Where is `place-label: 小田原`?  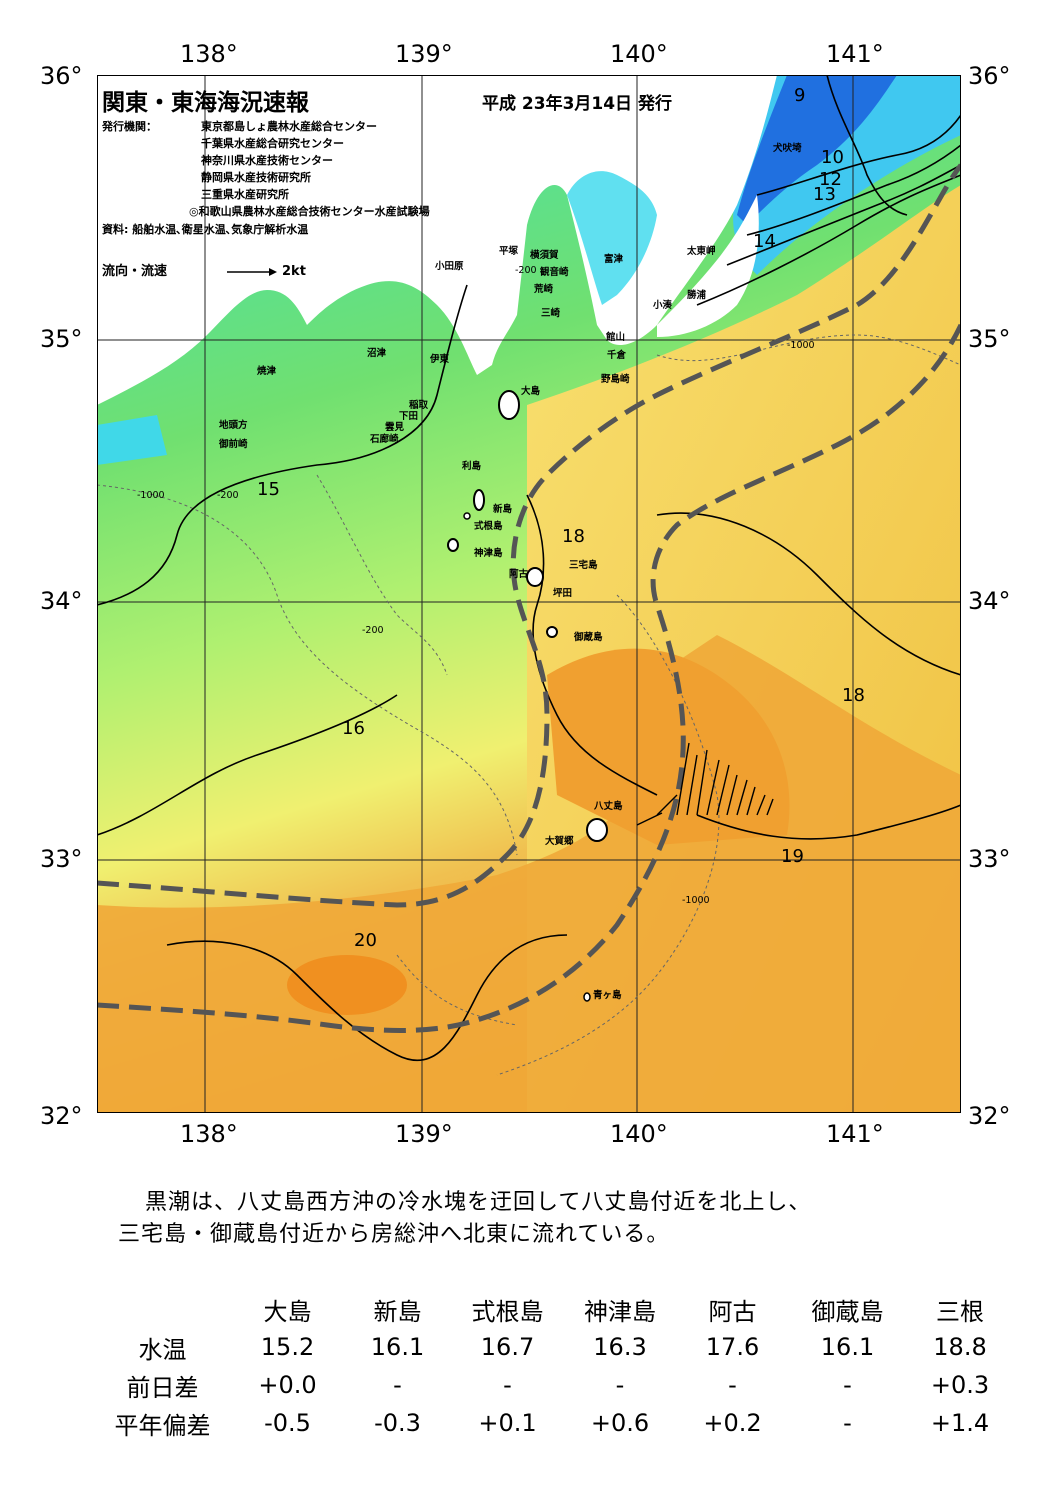 place-label: 小田原 is located at coordinates (449, 266).